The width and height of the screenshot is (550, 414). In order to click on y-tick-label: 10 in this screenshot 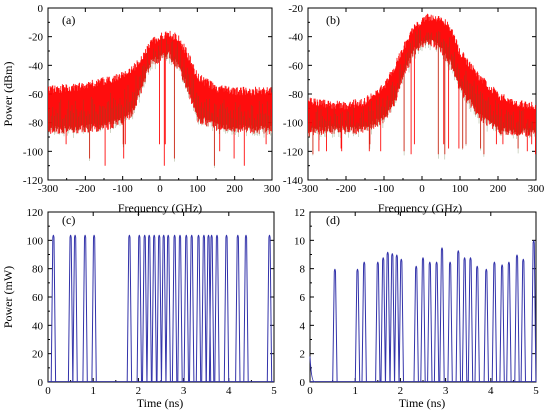, I will do `click(300, 241)`.